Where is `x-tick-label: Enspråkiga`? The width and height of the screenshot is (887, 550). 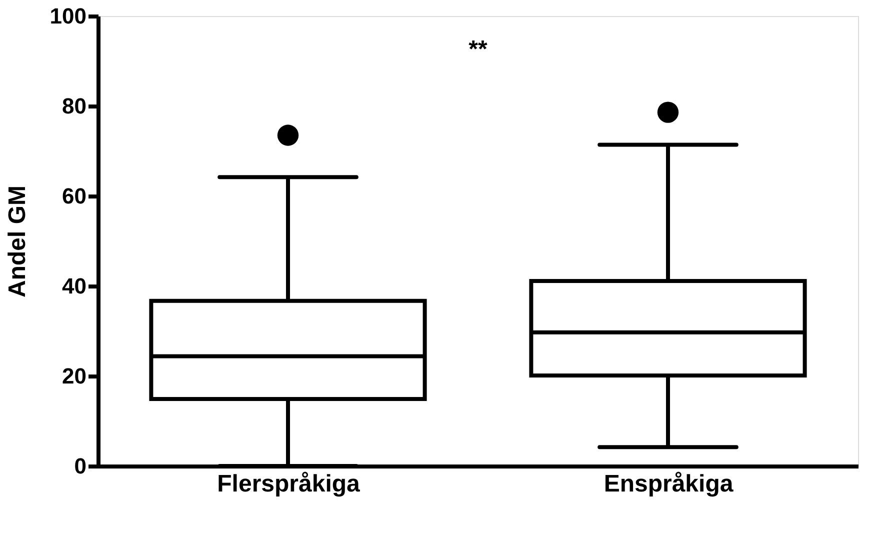
x-tick-label: Enspråkiga is located at coordinates (669, 484).